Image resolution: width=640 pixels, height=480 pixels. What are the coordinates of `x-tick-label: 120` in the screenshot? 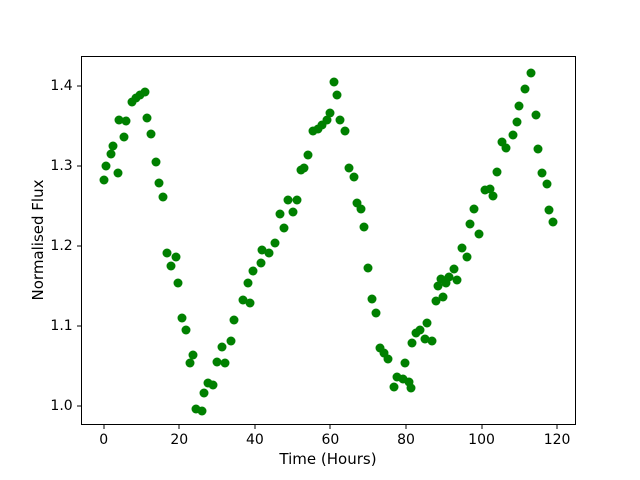 It's located at (557, 440).